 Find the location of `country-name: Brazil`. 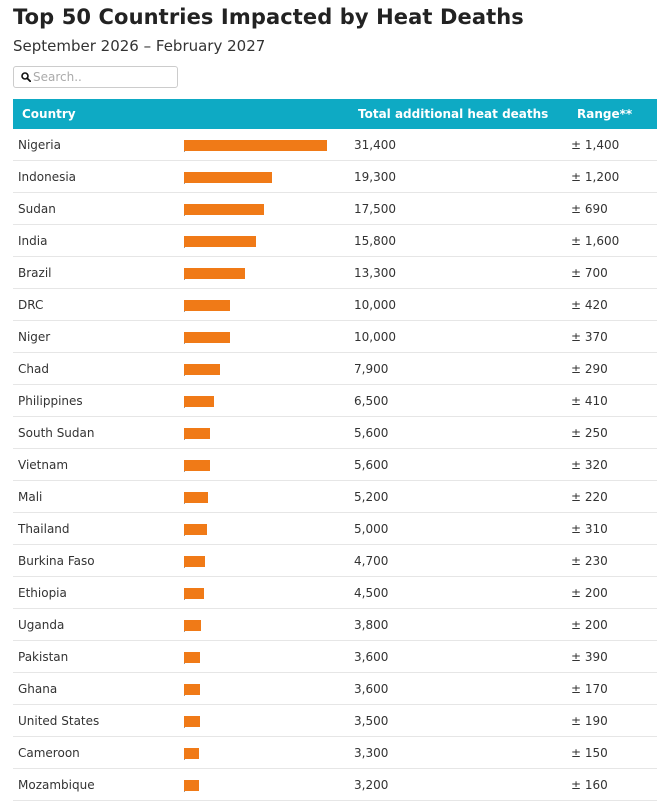

country-name: Brazil is located at coordinates (35, 273).